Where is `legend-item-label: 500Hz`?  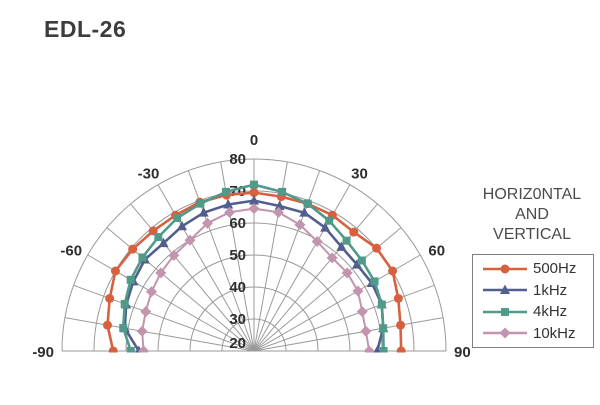
legend-item-label: 500Hz is located at coordinates (555, 269).